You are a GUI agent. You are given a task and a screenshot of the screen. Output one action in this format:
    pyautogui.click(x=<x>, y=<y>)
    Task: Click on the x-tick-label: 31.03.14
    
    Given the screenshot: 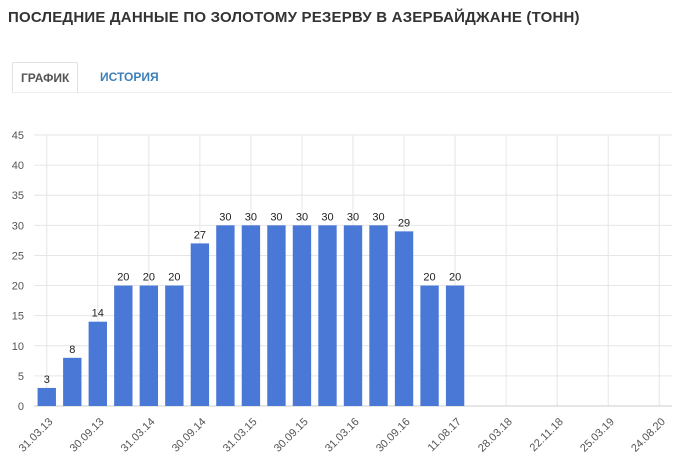 What is the action you would take?
    pyautogui.click(x=138, y=435)
    